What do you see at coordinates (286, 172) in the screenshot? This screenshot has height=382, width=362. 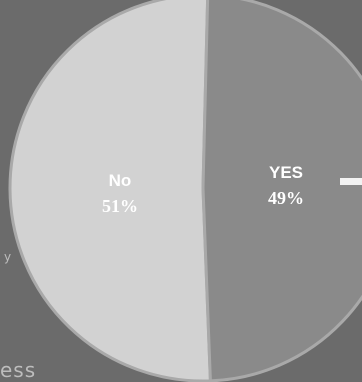 I see `pie-slice-yes-label: YES` at bounding box center [286, 172].